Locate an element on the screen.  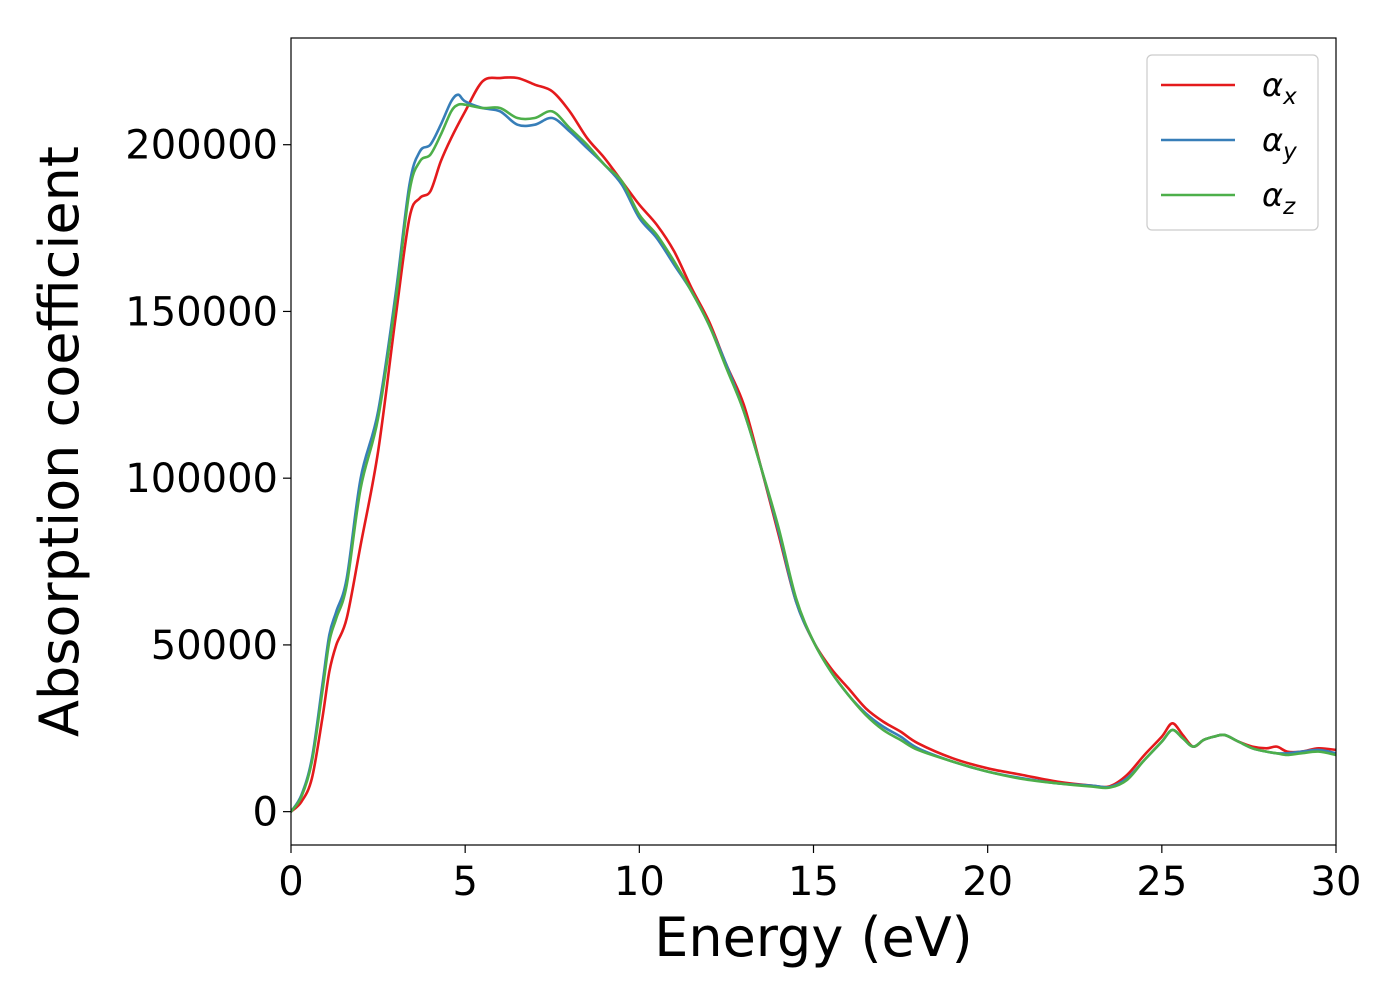
x-axis: 0 5 10 15 20 25 30 is located at coordinates (819, 875).